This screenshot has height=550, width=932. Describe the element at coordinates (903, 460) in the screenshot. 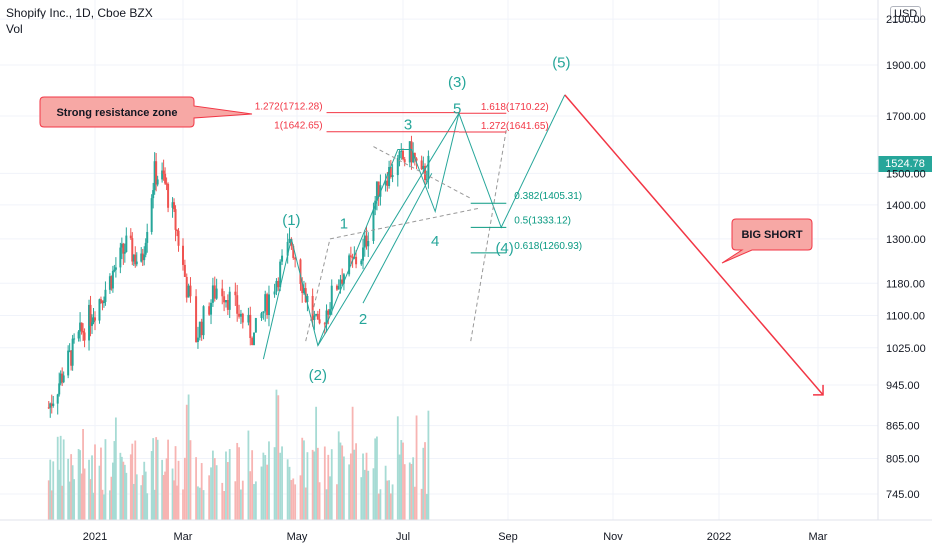

I see `price-tick-label: 805.00` at that location.